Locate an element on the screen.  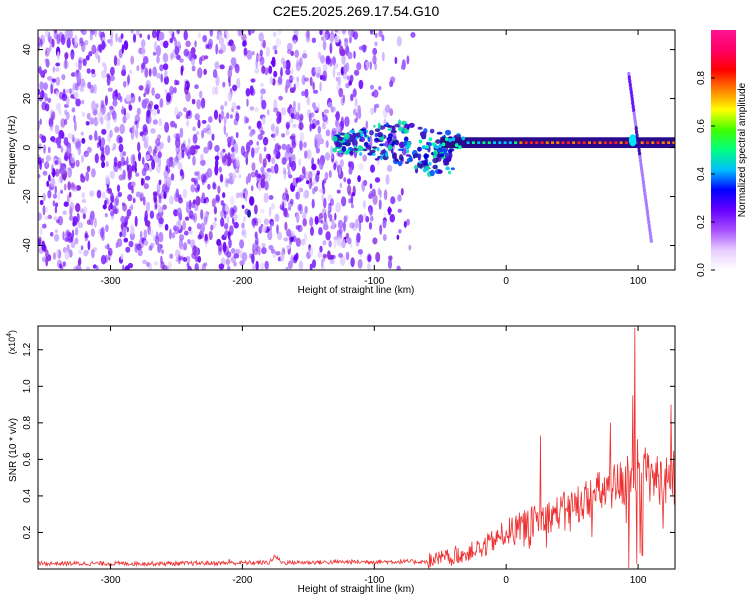
carrier-noisy-cell is located at coordinates (450, 140).